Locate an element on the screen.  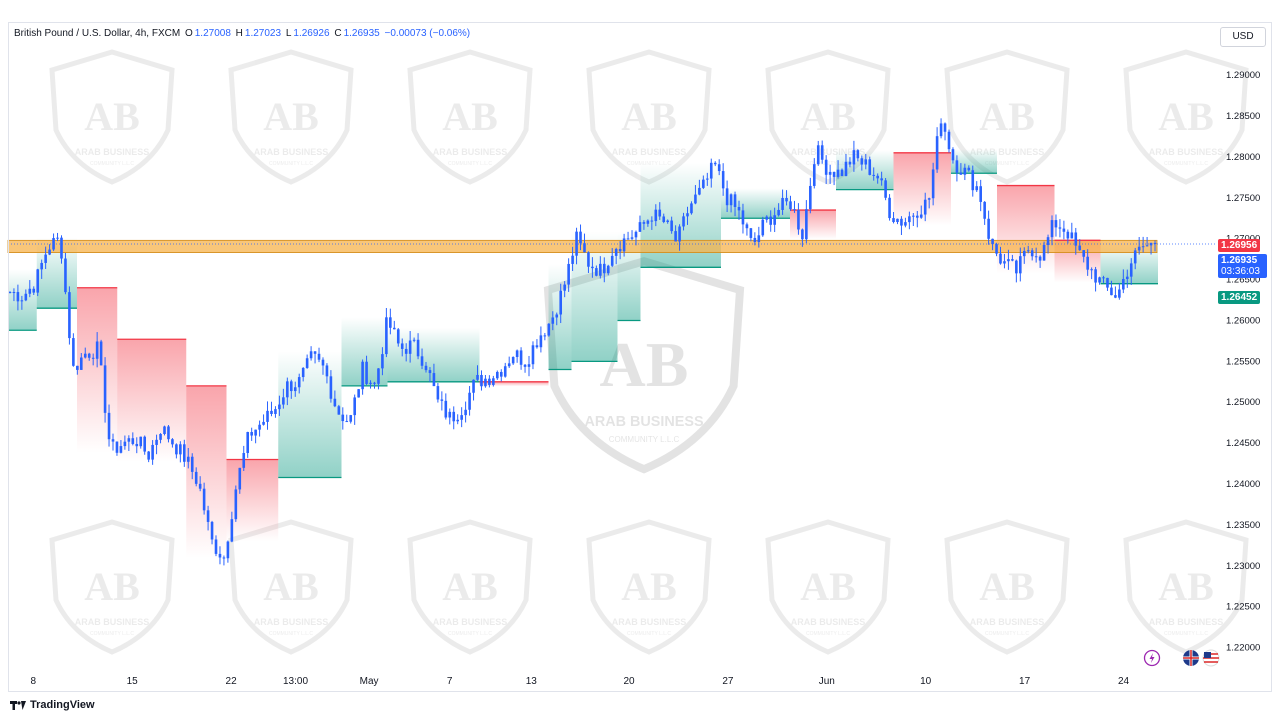
high-value: 1.27023 is located at coordinates (263, 33).